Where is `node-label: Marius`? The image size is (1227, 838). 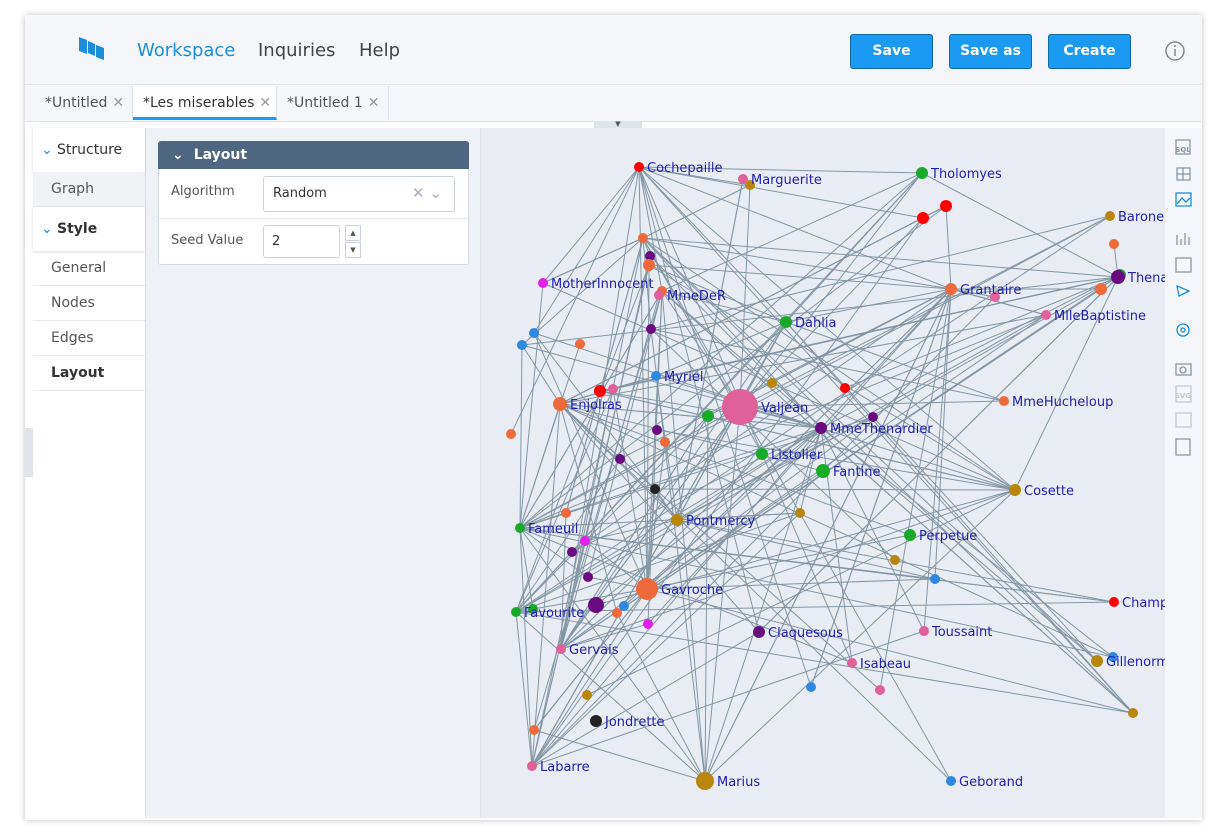
node-label: Marius is located at coordinates (738, 782).